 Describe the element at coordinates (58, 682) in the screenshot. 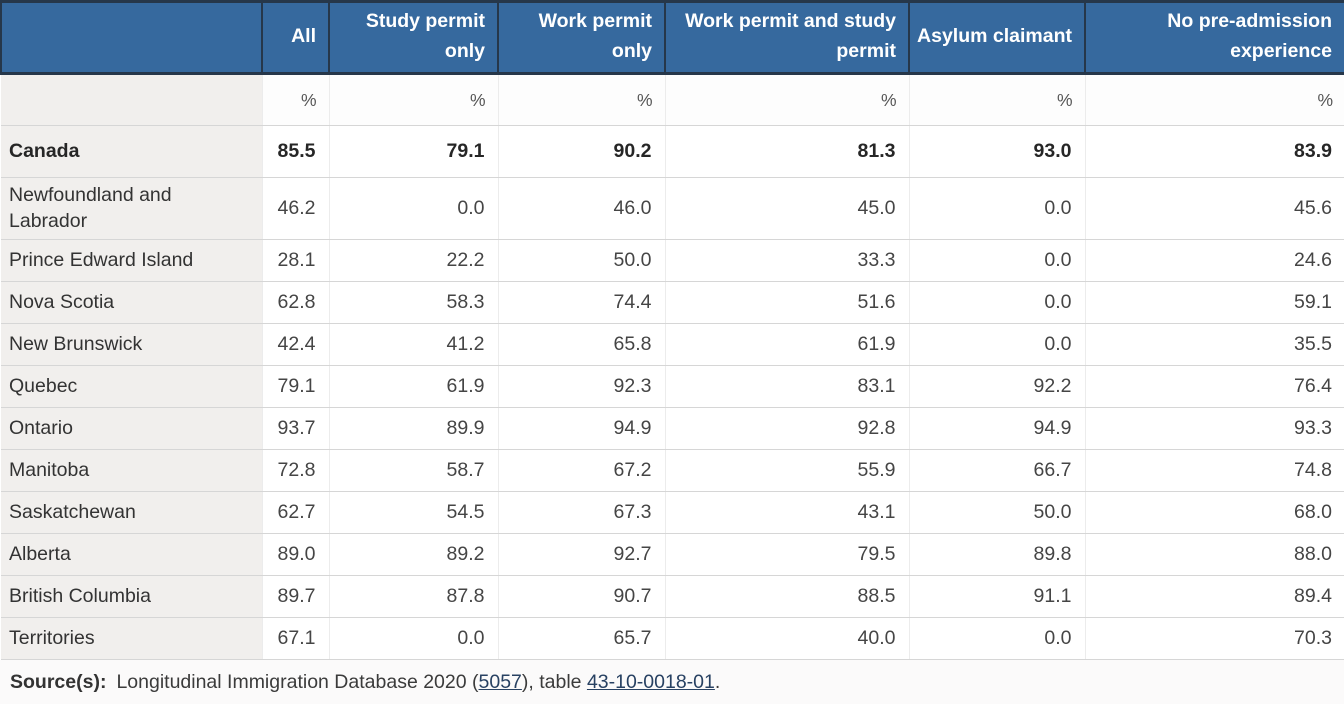

I see `source-label: Source(s):` at that location.